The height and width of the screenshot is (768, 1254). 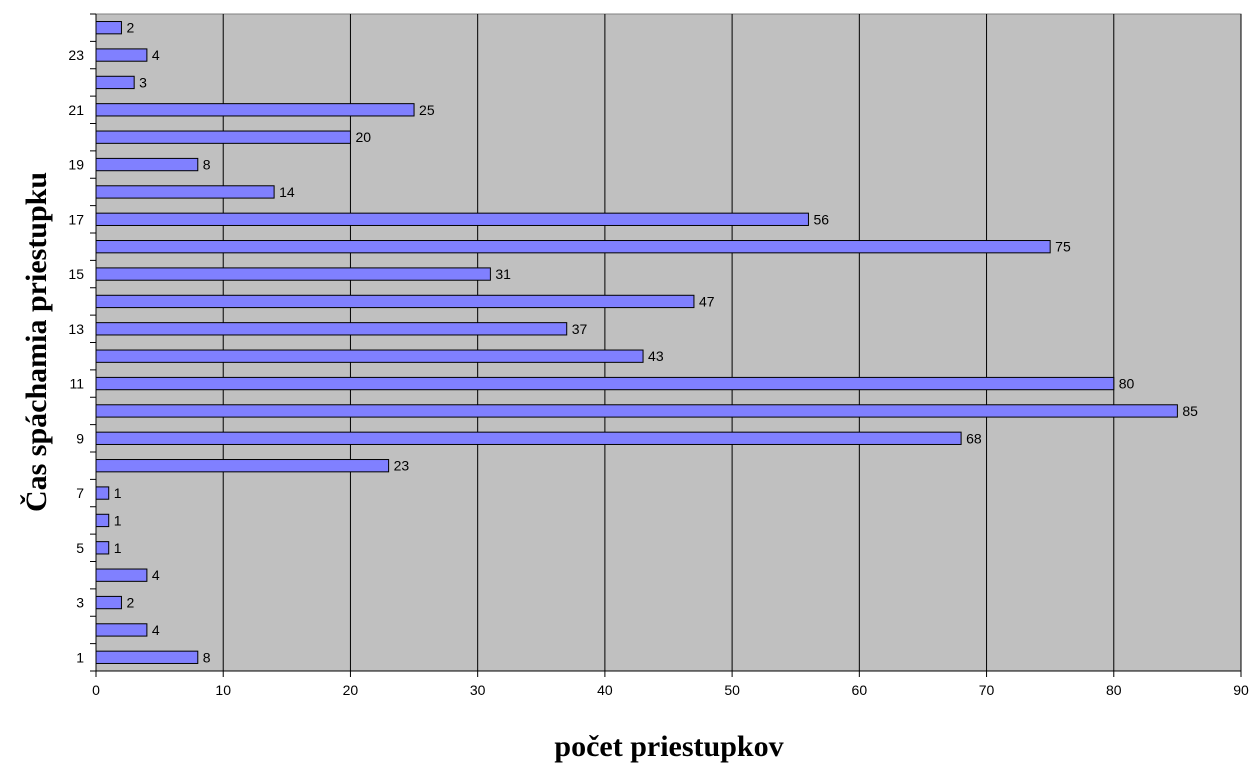 What do you see at coordinates (76, 384) in the screenshot?
I see `y-tick-label: 11` at bounding box center [76, 384].